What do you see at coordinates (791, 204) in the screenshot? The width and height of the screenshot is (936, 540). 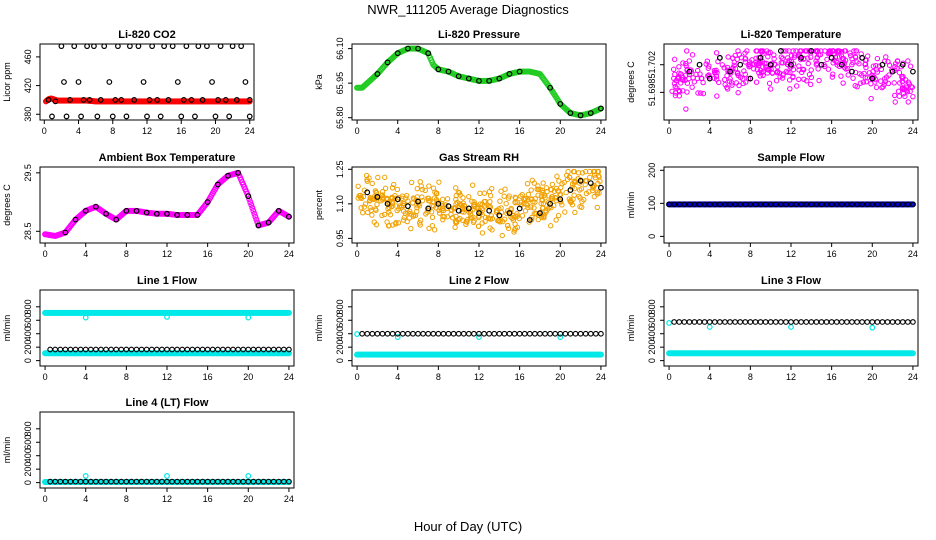 I see `panel-marks` at bounding box center [791, 204].